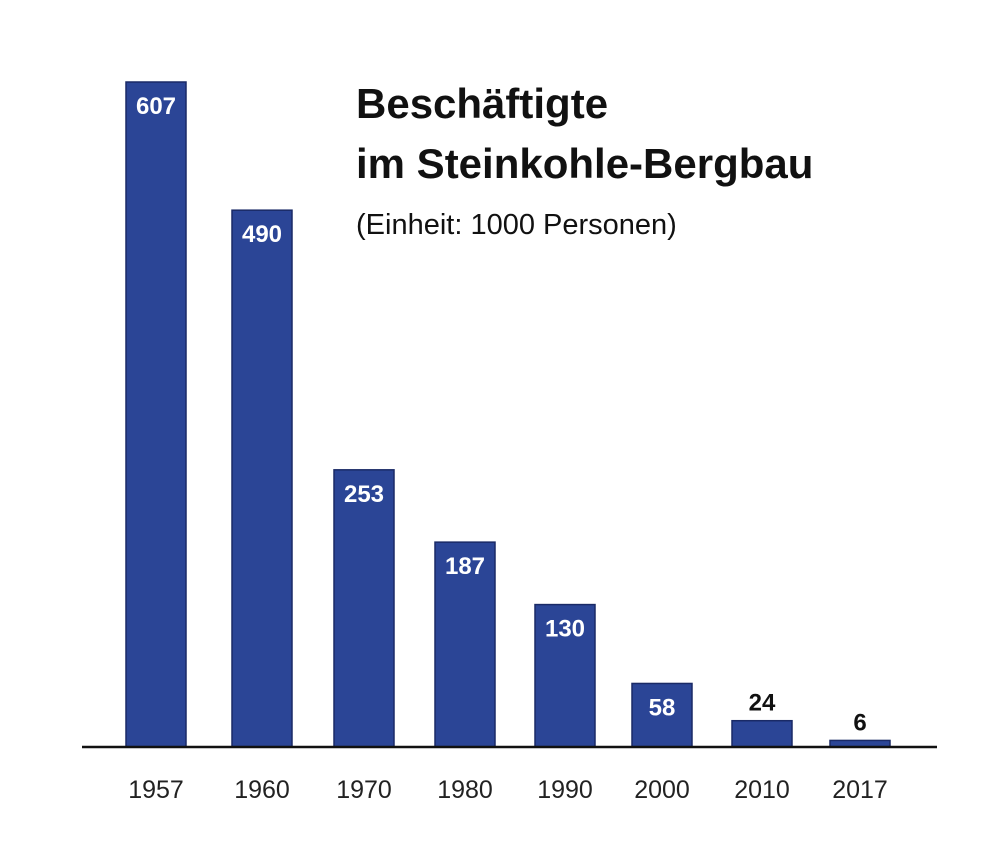  I want to click on category-label-1980: 1980, so click(465, 790).